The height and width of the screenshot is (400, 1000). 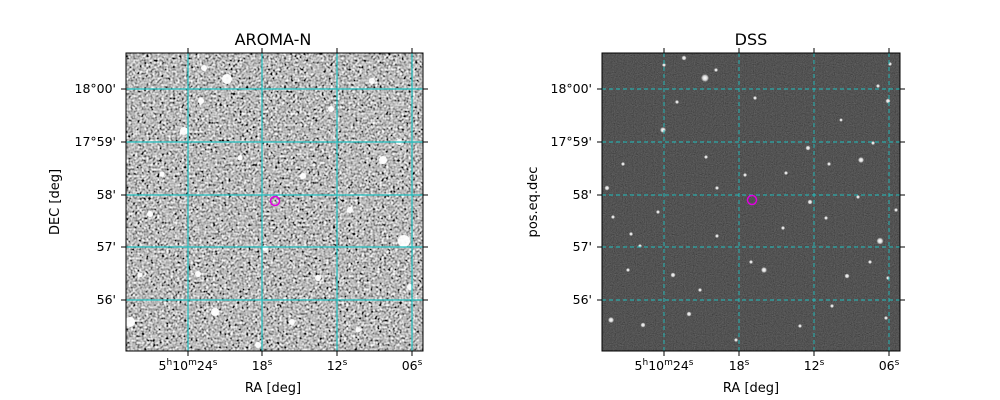 I want to click on y-axis-label: DEC [deg], so click(x=55, y=202).